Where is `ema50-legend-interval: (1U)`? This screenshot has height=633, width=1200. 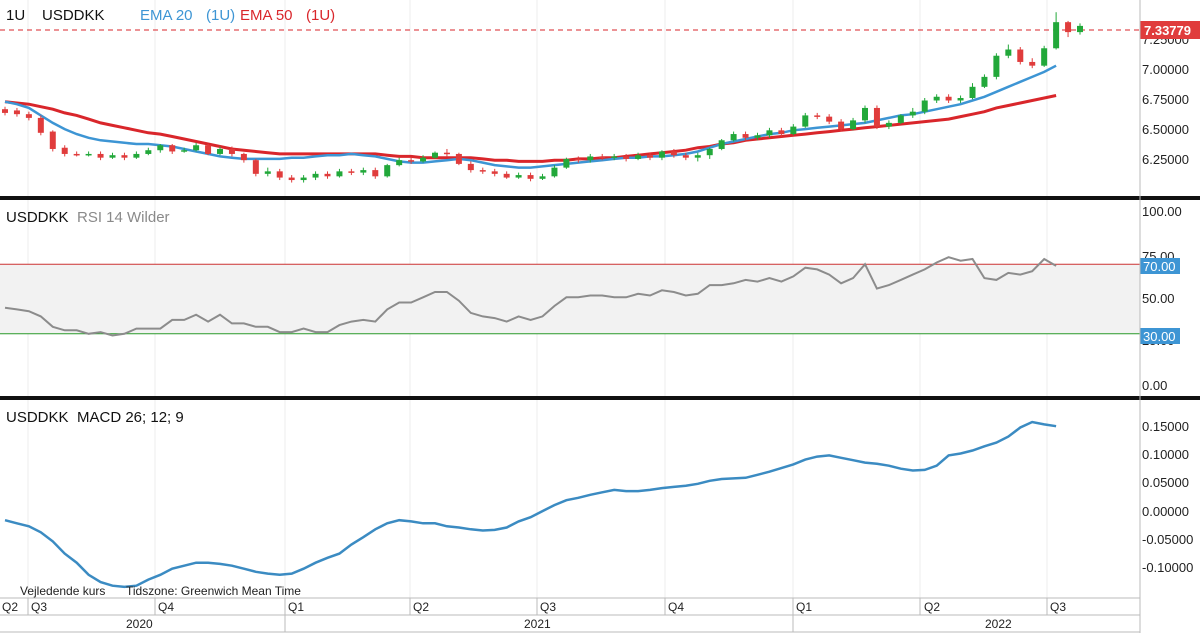 ema50-legend-interval: (1U) is located at coordinates (320, 15).